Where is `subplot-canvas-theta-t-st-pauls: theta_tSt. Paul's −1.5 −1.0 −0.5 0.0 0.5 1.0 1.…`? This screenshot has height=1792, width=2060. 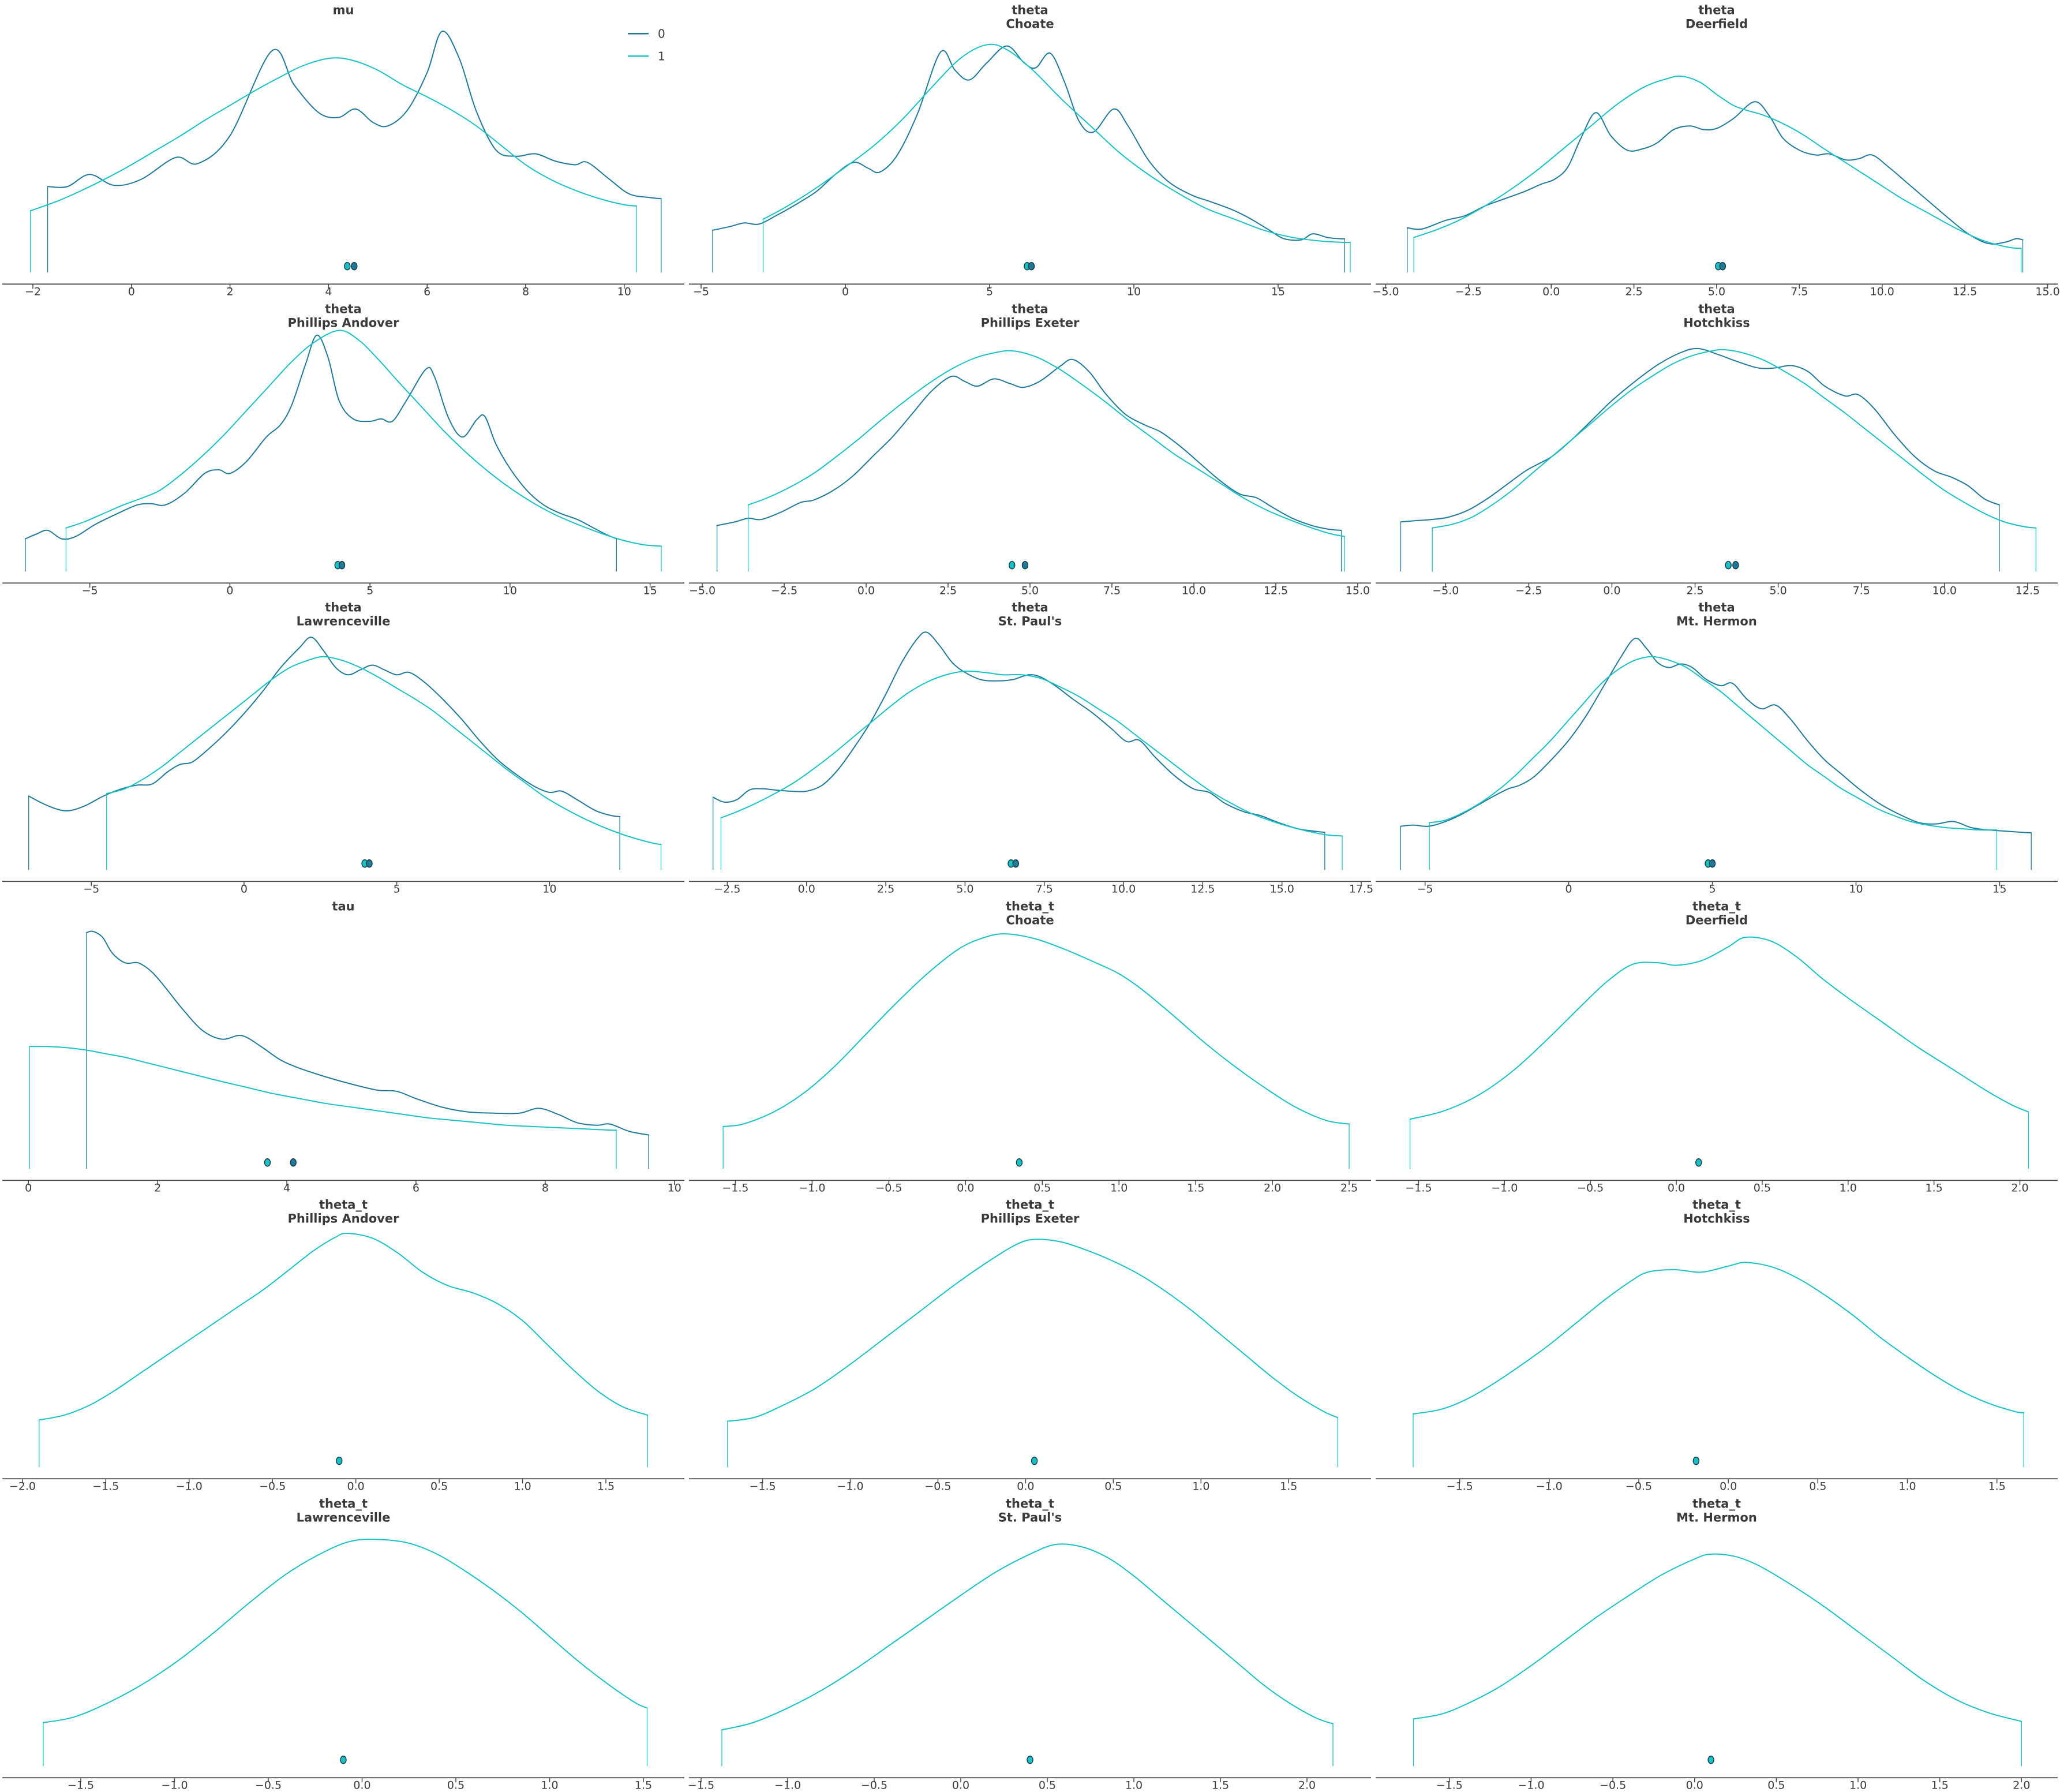
subplot-canvas-theta-t-st-pauls: theta_tSt. Paul's −1.5 −1.0 −0.5 0.0 0.5 1.0 1.… is located at coordinates (1029, 1644).